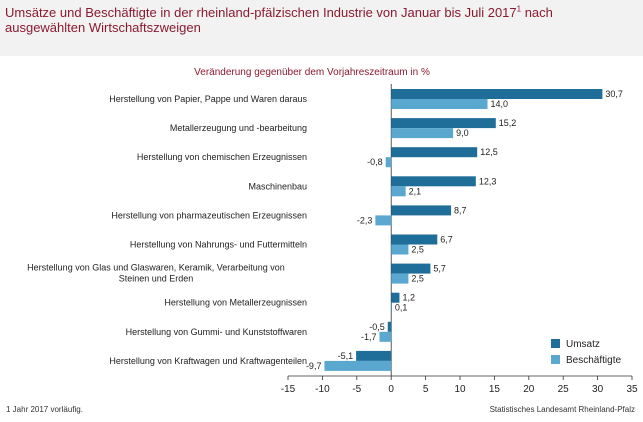  I want to click on source-note: Statistisches Landesamt Rheinland-Pfalz, so click(562, 409).